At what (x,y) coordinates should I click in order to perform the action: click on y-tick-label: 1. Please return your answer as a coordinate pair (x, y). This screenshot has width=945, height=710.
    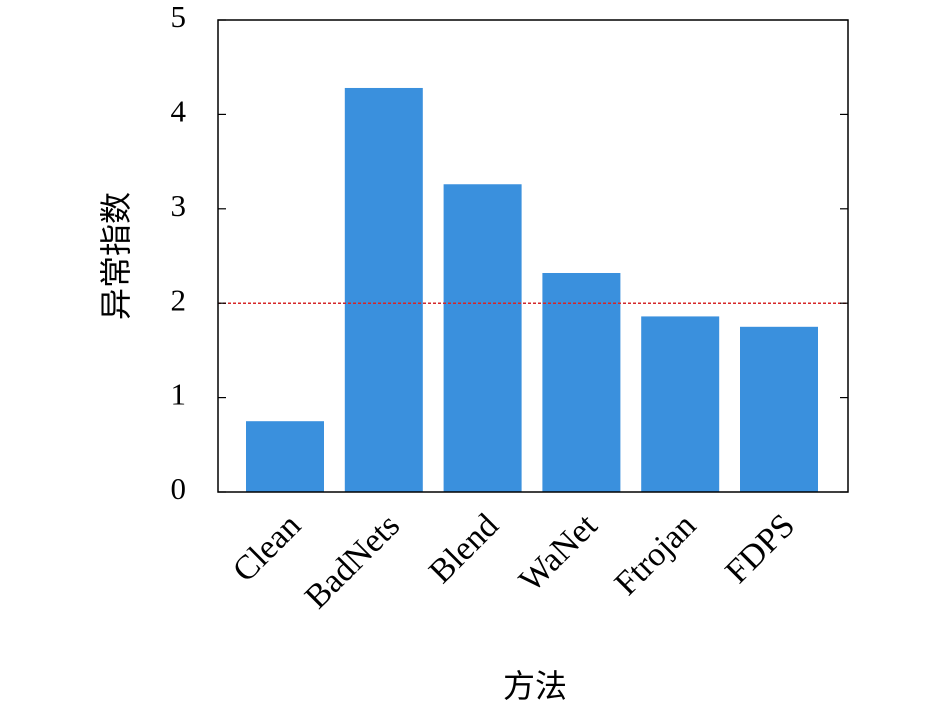
    Looking at the image, I should click on (179, 394).